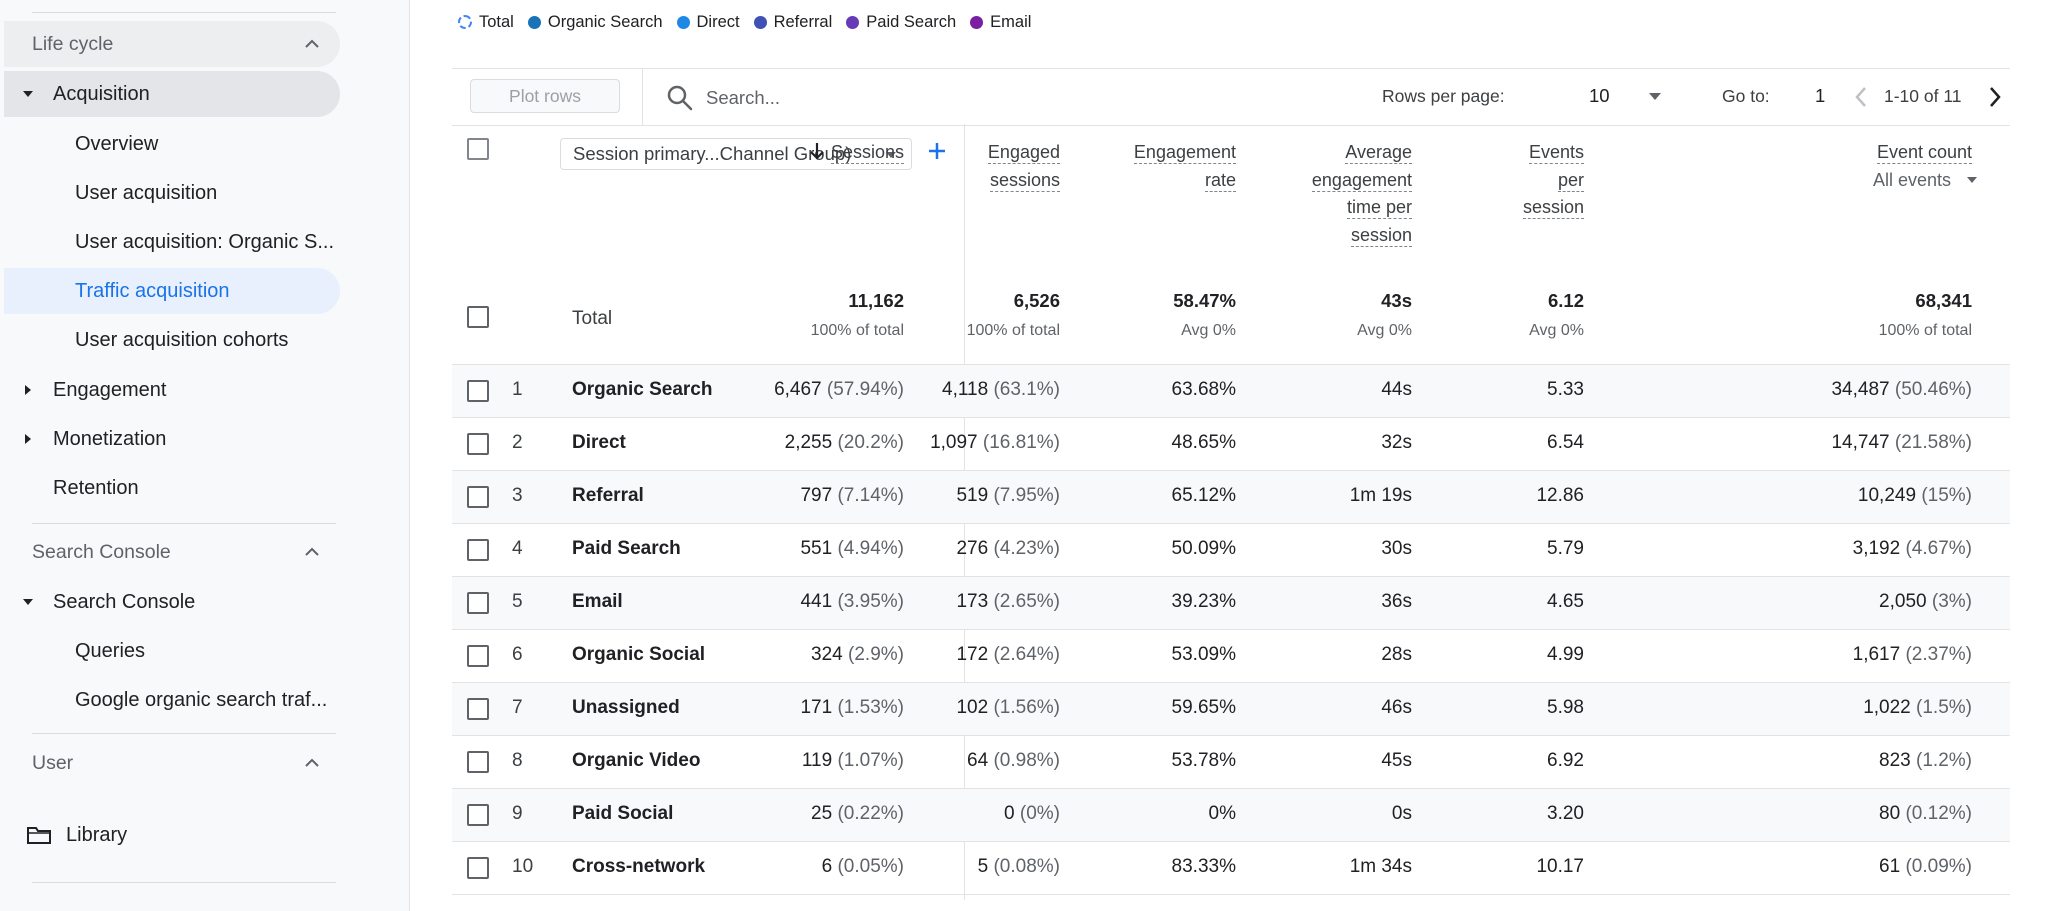 The image size is (2048, 911). What do you see at coordinates (896, 98) in the screenshot?
I see `search-input` at bounding box center [896, 98].